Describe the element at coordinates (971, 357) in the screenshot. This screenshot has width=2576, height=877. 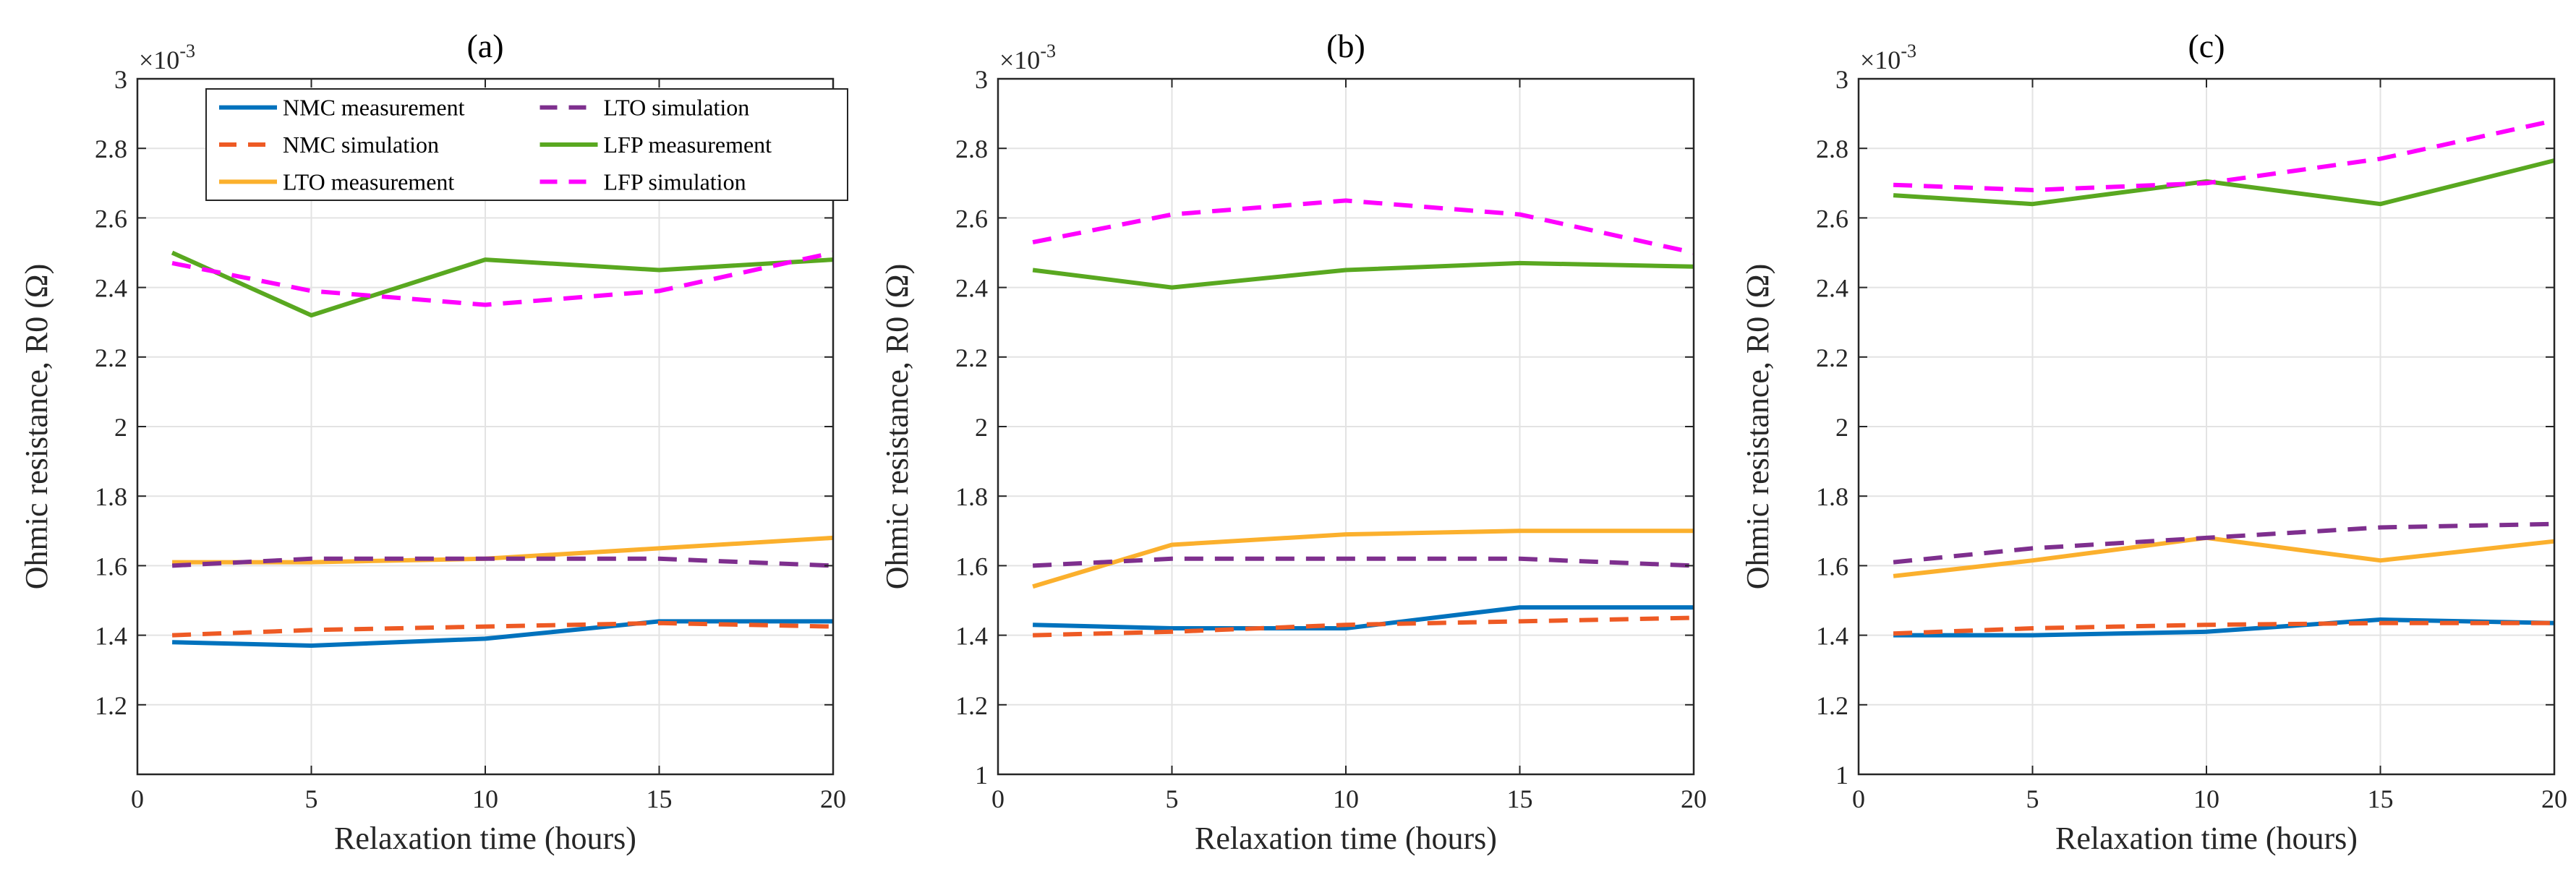
I see `chart-1-y-tick-label-6: 2.2` at that location.